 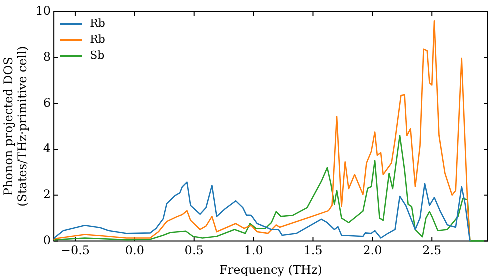 What do you see at coordinates (47, 194) in the screenshot?
I see `y-tick-label: 2` at bounding box center [47, 194].